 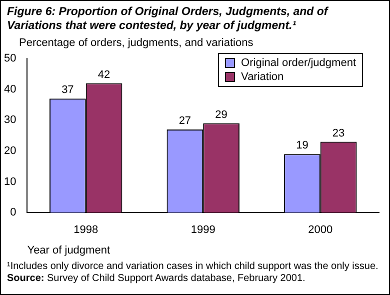 I want to click on data-label: 42, so click(x=104, y=74).